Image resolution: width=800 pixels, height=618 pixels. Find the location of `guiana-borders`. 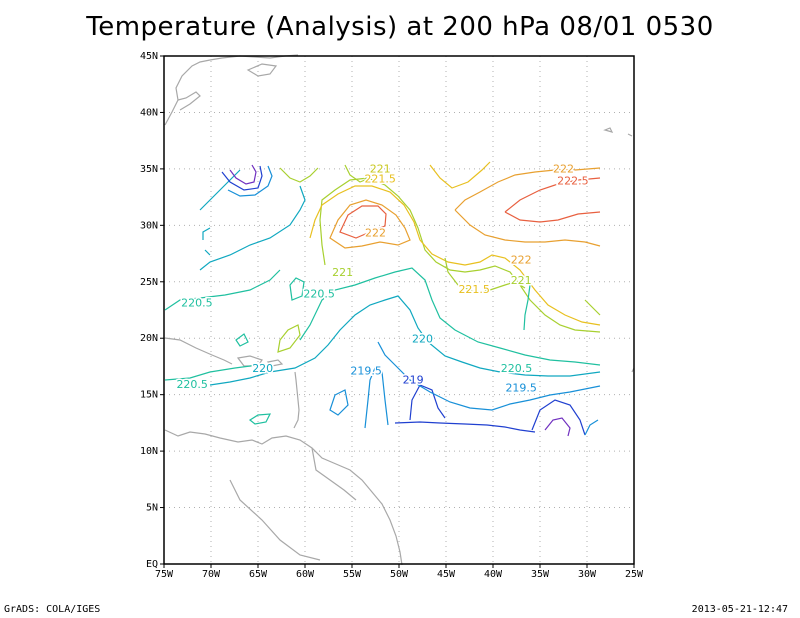

guiana-borders is located at coordinates (334, 474).